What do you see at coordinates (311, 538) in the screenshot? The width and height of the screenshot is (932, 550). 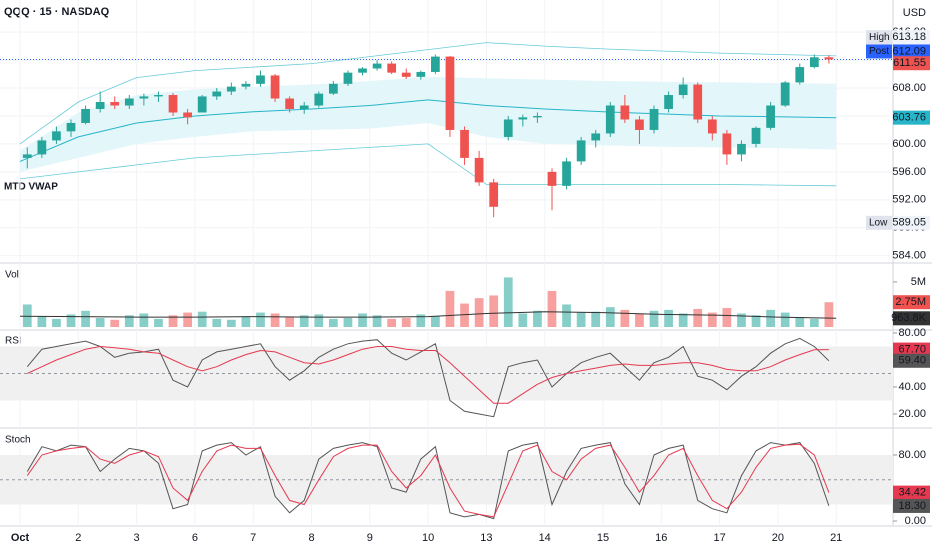 I see `x-tick-label: 8` at bounding box center [311, 538].